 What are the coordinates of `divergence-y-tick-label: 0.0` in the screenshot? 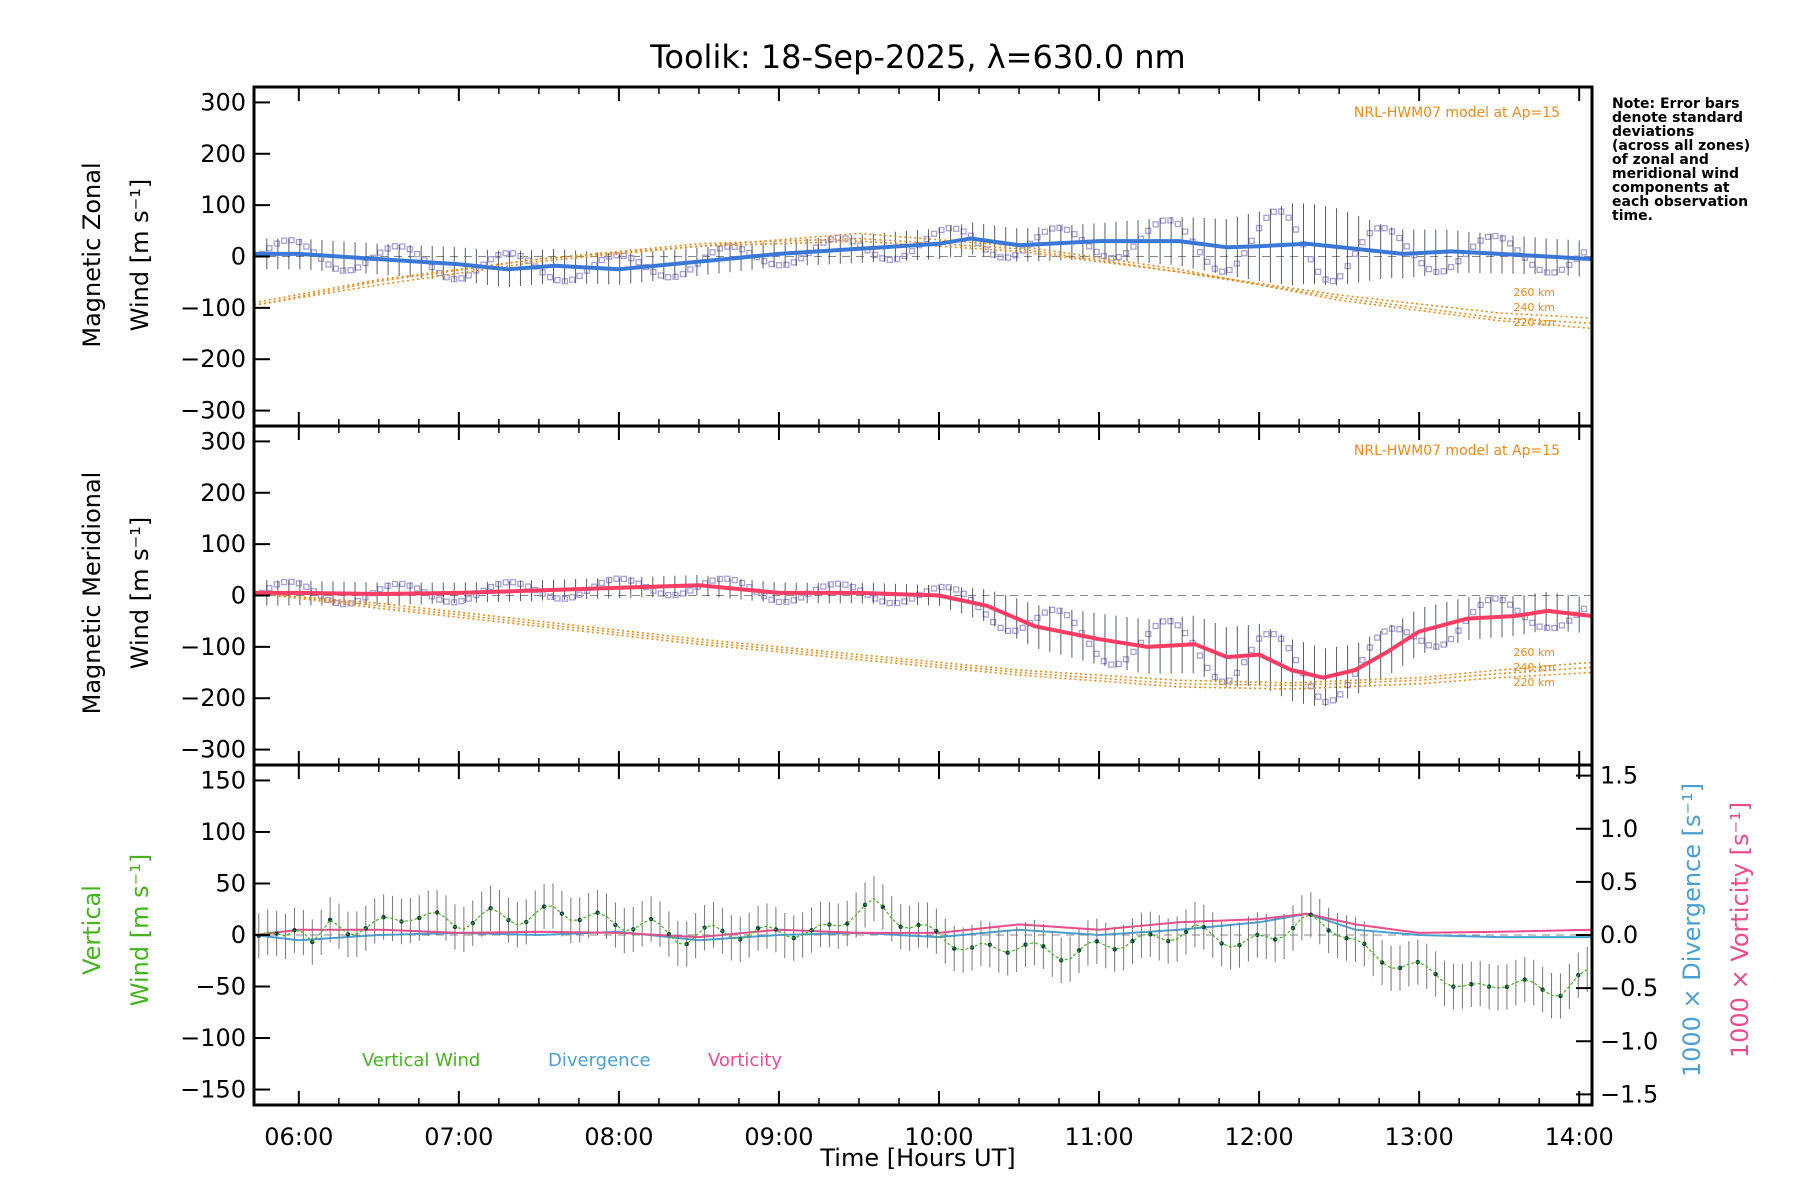 It's located at (1619, 935).